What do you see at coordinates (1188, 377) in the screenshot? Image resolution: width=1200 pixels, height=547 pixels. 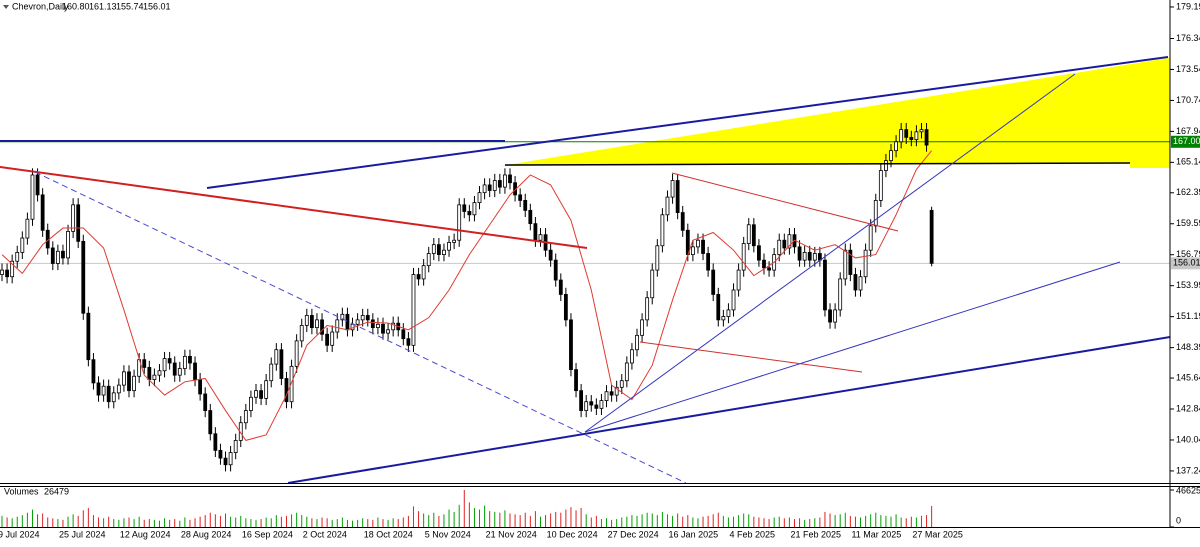 I see `y-tick-label: 145.64` at bounding box center [1188, 377].